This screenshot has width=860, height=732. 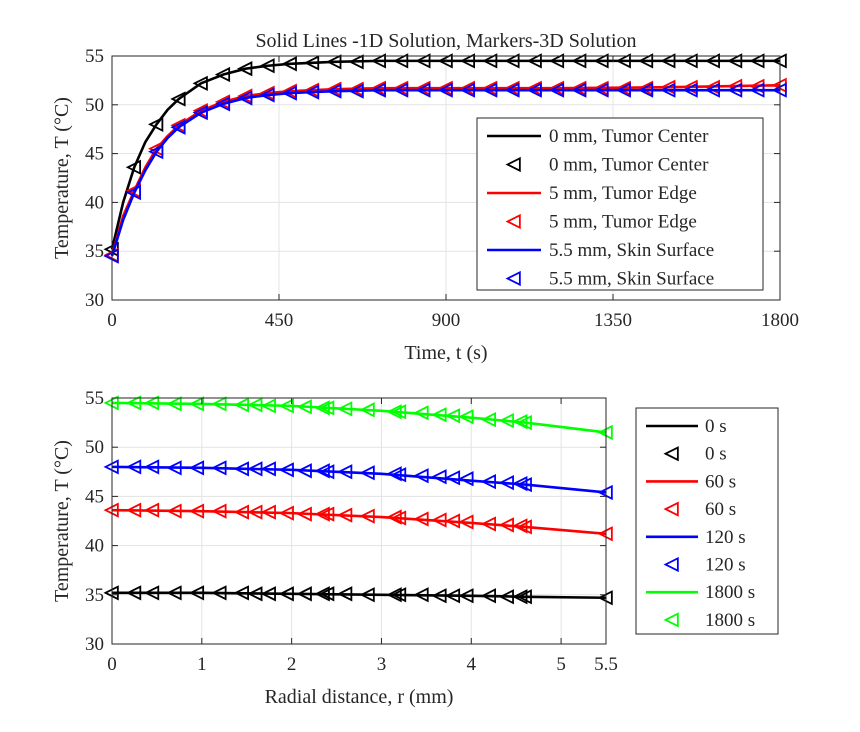 What do you see at coordinates (561, 664) in the screenshot?
I see `bottom-x-tick-label: 5` at bounding box center [561, 664].